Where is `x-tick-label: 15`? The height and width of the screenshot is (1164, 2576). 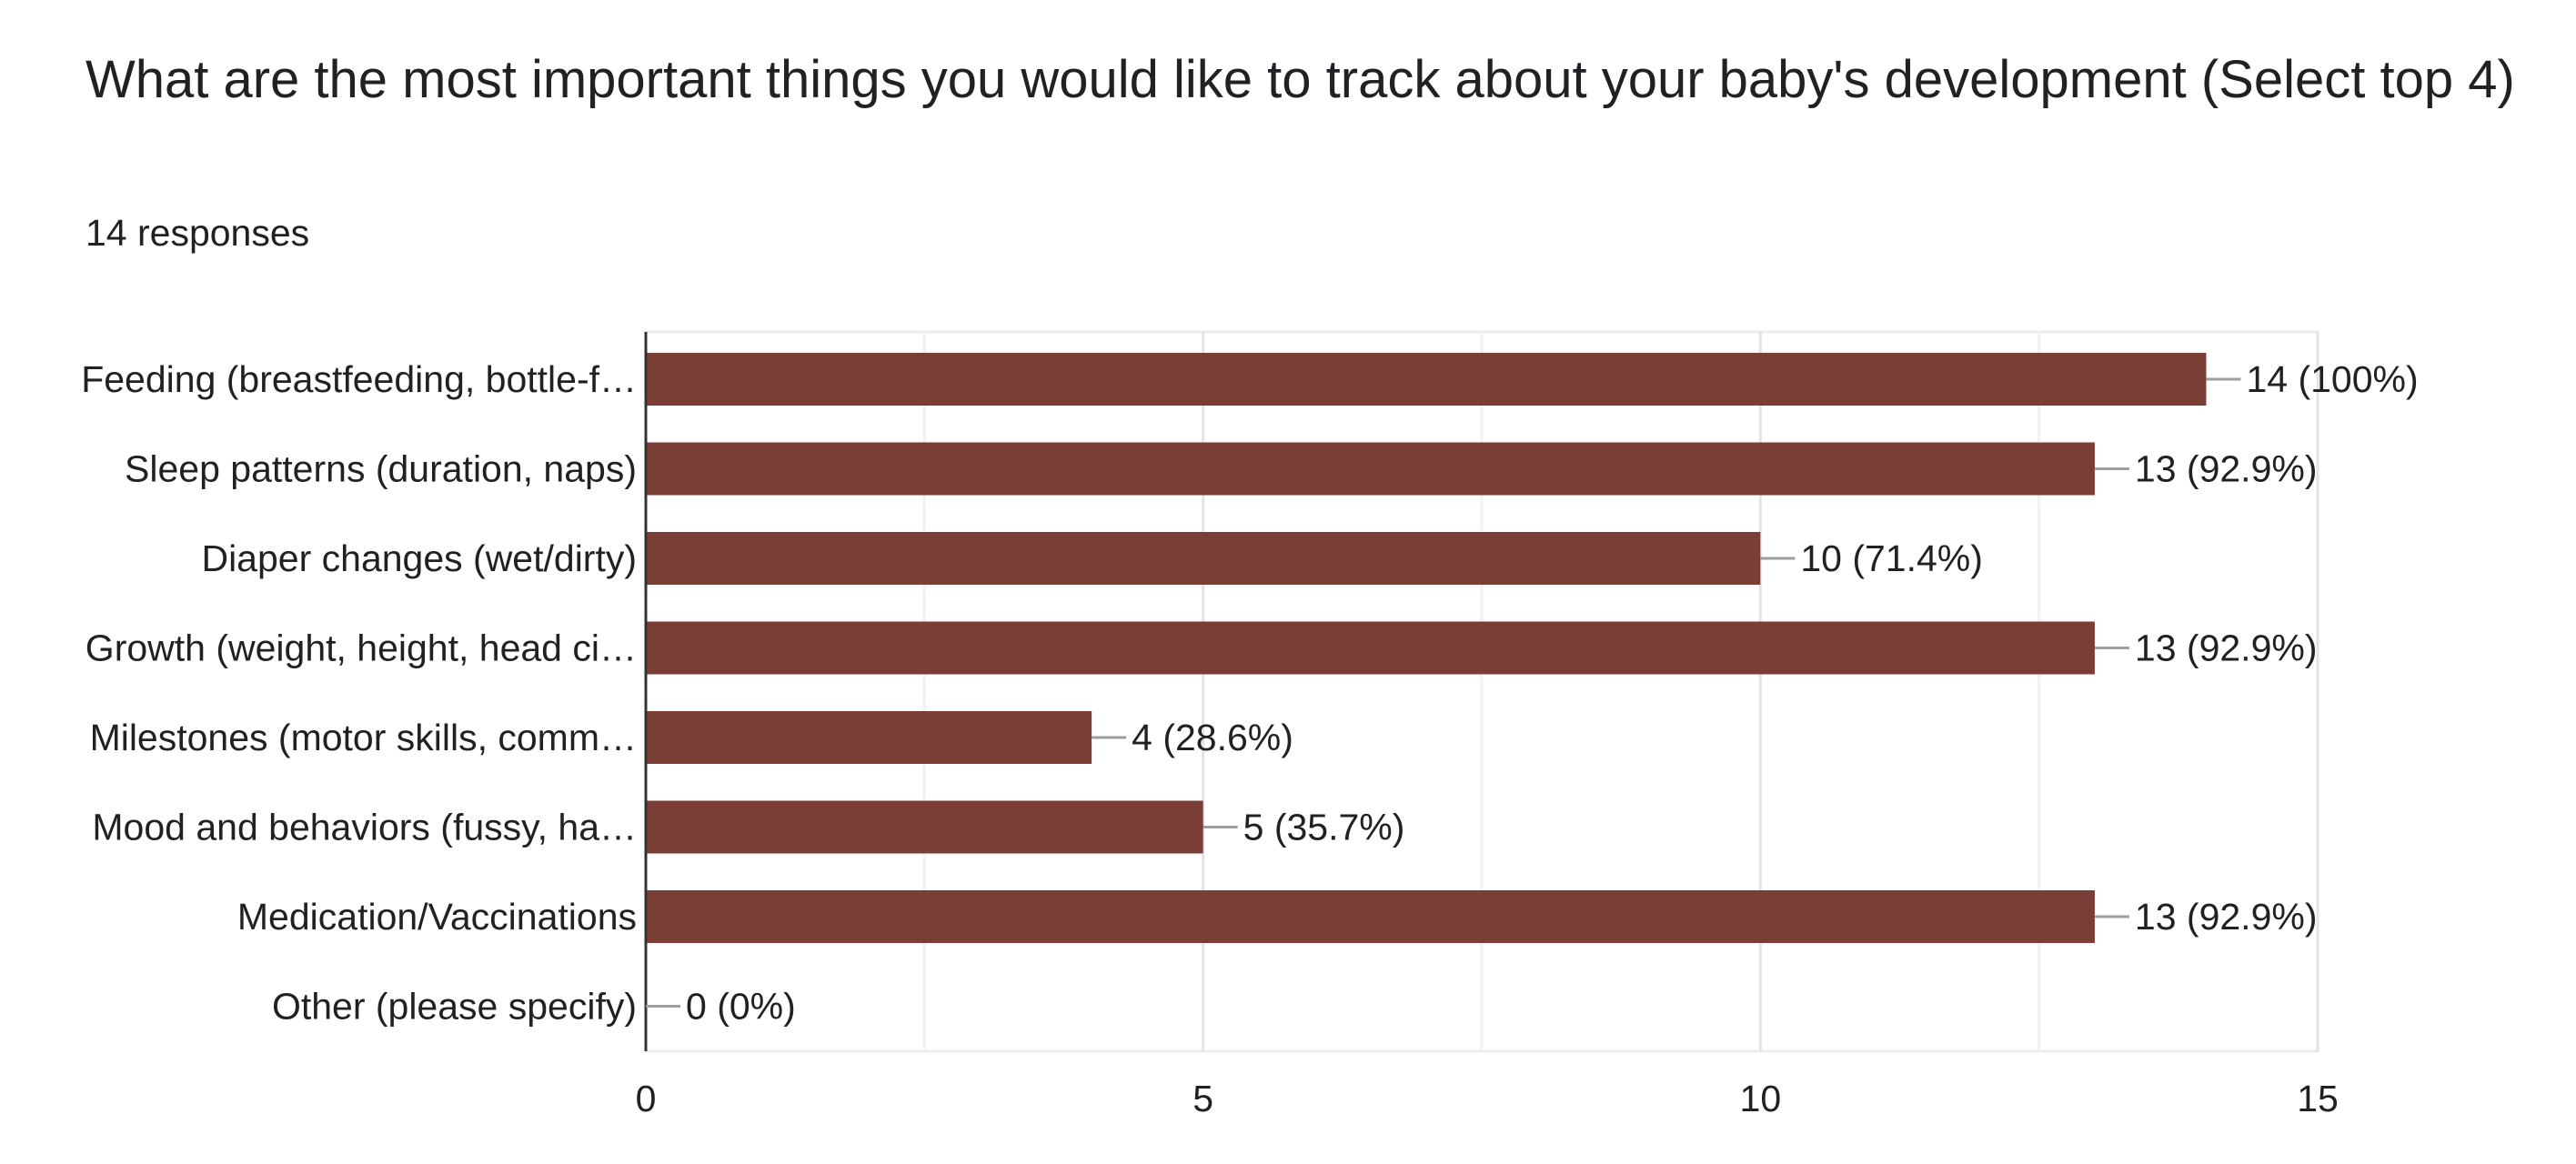 x-tick-label: 15 is located at coordinates (2318, 1099).